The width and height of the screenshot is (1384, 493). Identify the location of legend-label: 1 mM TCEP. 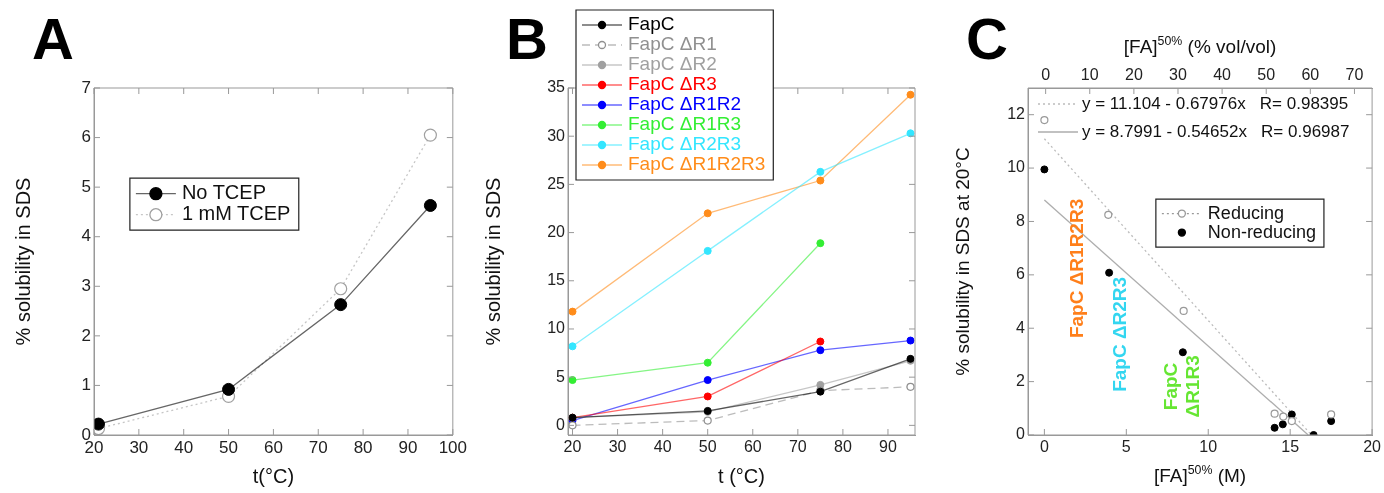
(236, 213).